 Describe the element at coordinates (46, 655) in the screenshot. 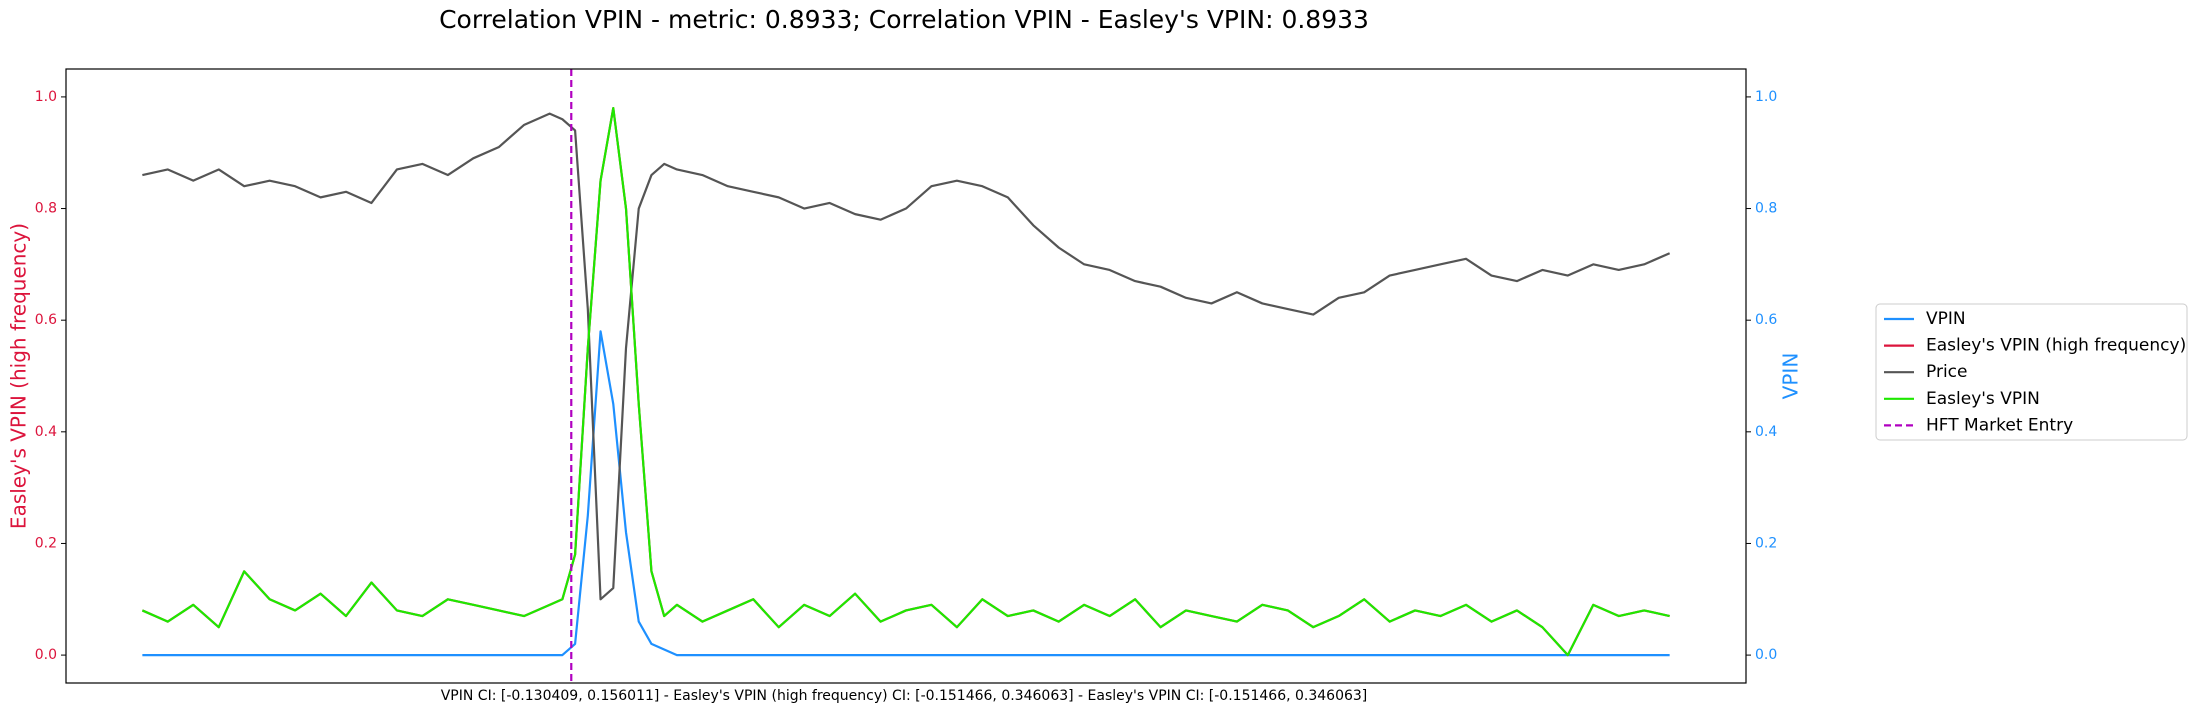

I see `y-tick-label: 0.0` at that location.